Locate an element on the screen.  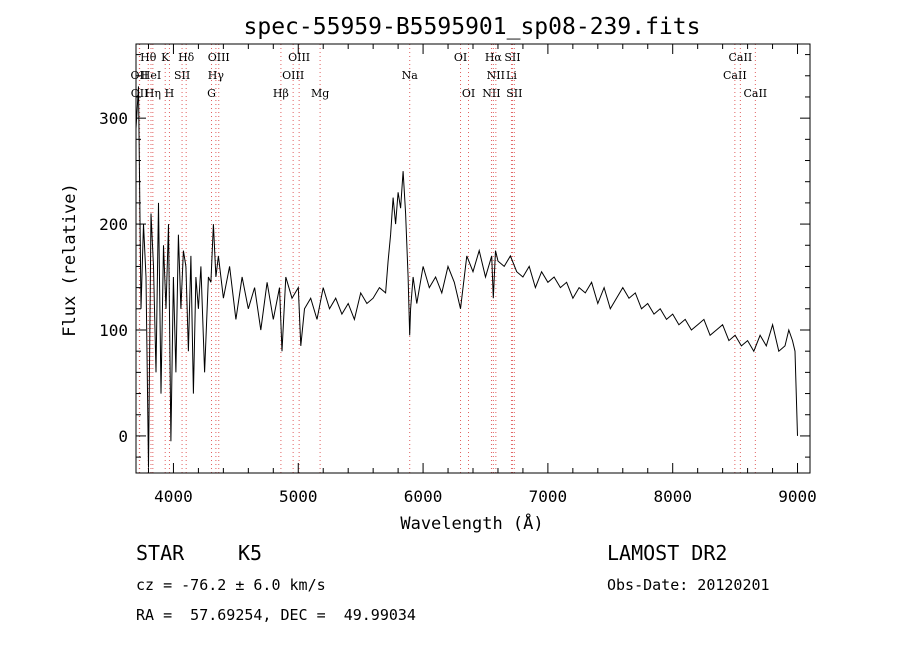
spectral-line-label-25: CaII is located at coordinates (741, 57).